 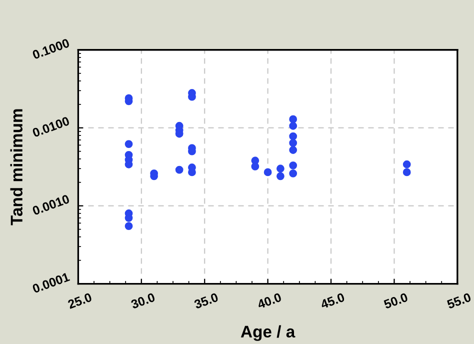 I want to click on y-tick-label: 0.0100, so click(x=51, y=127).